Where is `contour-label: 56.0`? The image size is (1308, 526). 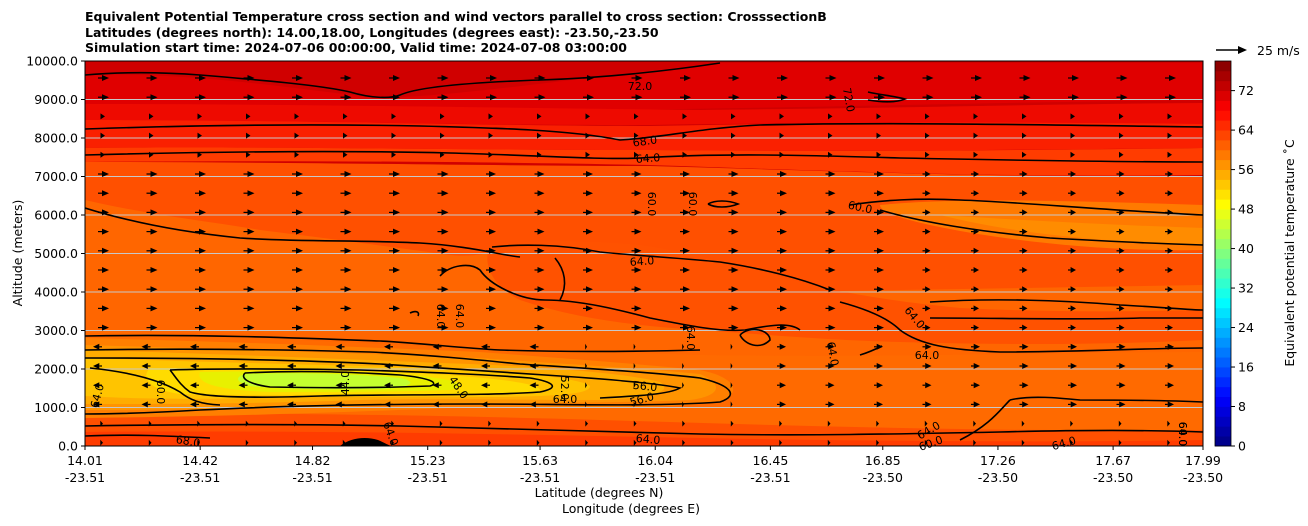 contour-label: 56.0 is located at coordinates (645, 386).